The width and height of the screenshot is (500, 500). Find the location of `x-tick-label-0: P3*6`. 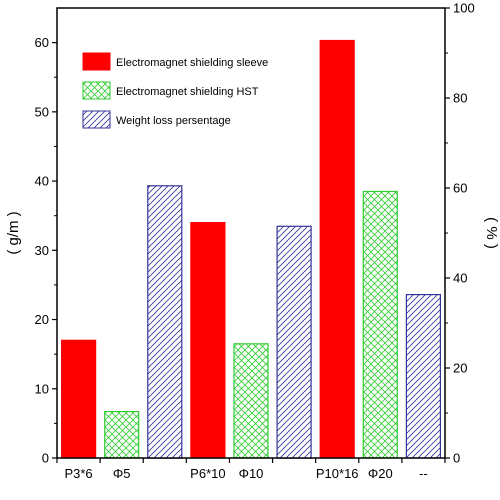

x-tick-label-0: P3*6 is located at coordinates (78, 473).